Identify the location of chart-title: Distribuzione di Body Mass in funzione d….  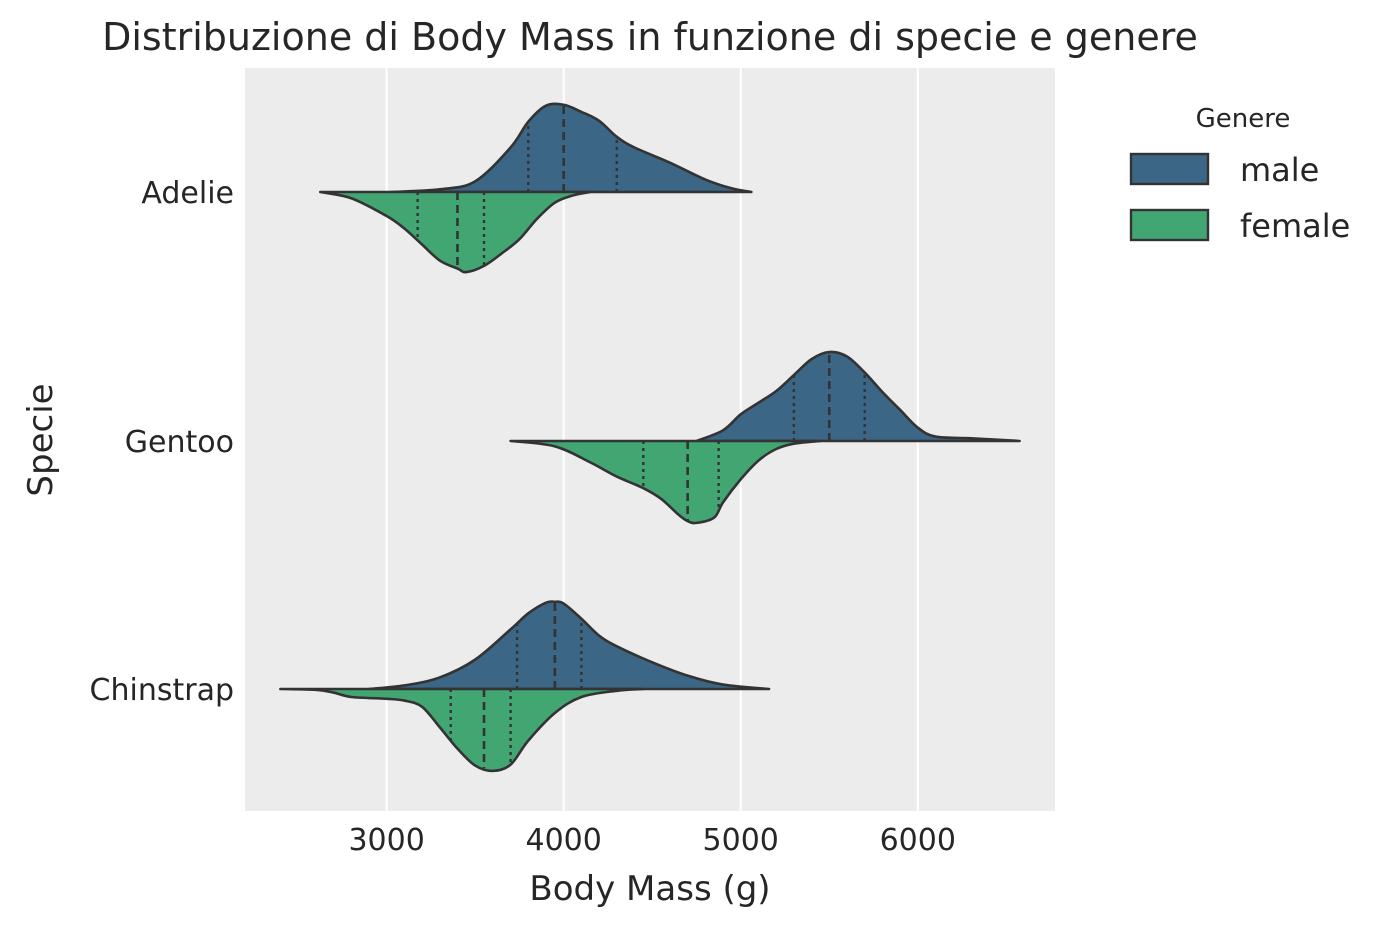
(650, 37).